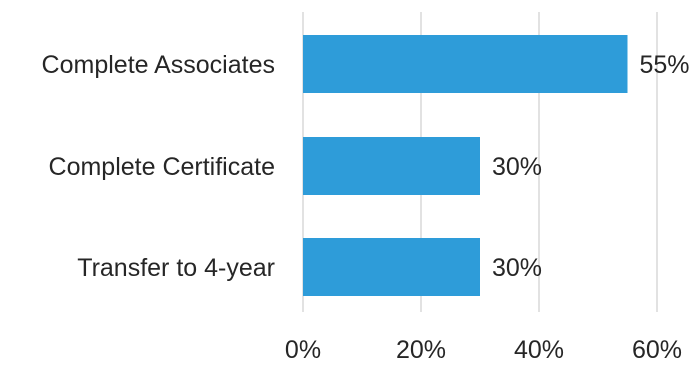 Image resolution: width=700 pixels, height=365 pixels. I want to click on category-label: Complete Certificate, so click(162, 167).